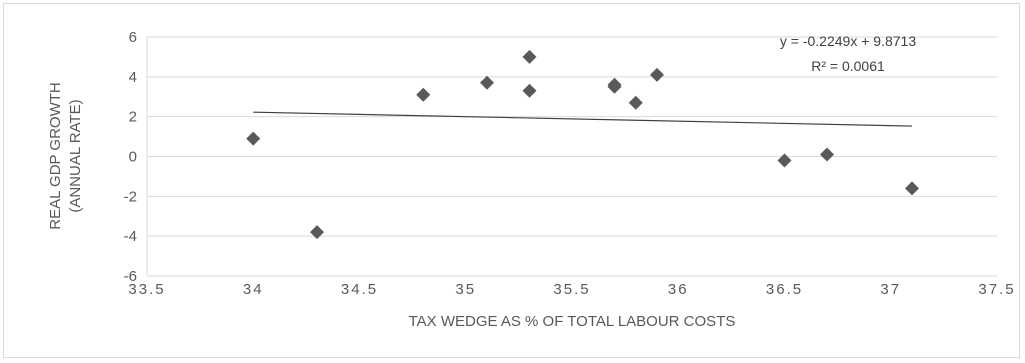 This screenshot has height=363, width=1025. What do you see at coordinates (133, 77) in the screenshot?
I see `y-tick-label: 4` at bounding box center [133, 77].